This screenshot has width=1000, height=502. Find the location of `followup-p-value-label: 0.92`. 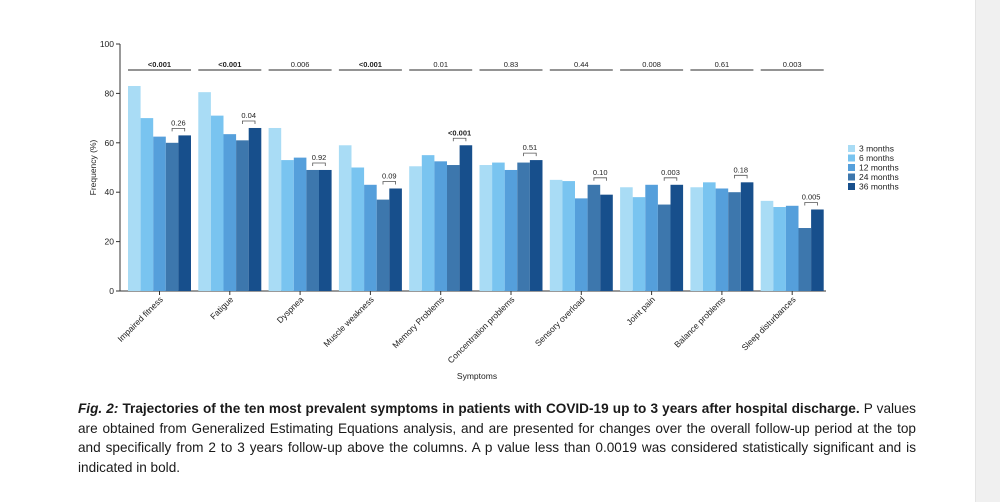

followup-p-value-label: 0.92 is located at coordinates (319, 157).